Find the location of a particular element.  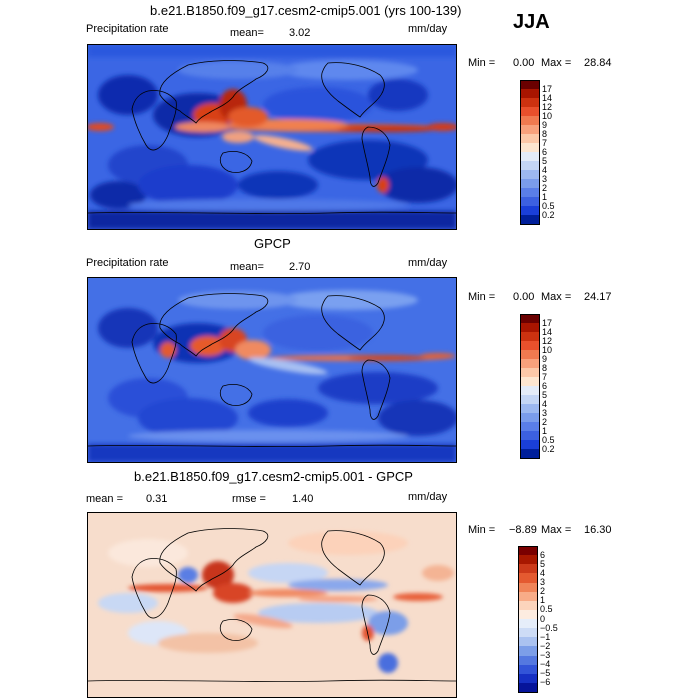

panel-1-coastlines is located at coordinates (272, 137).